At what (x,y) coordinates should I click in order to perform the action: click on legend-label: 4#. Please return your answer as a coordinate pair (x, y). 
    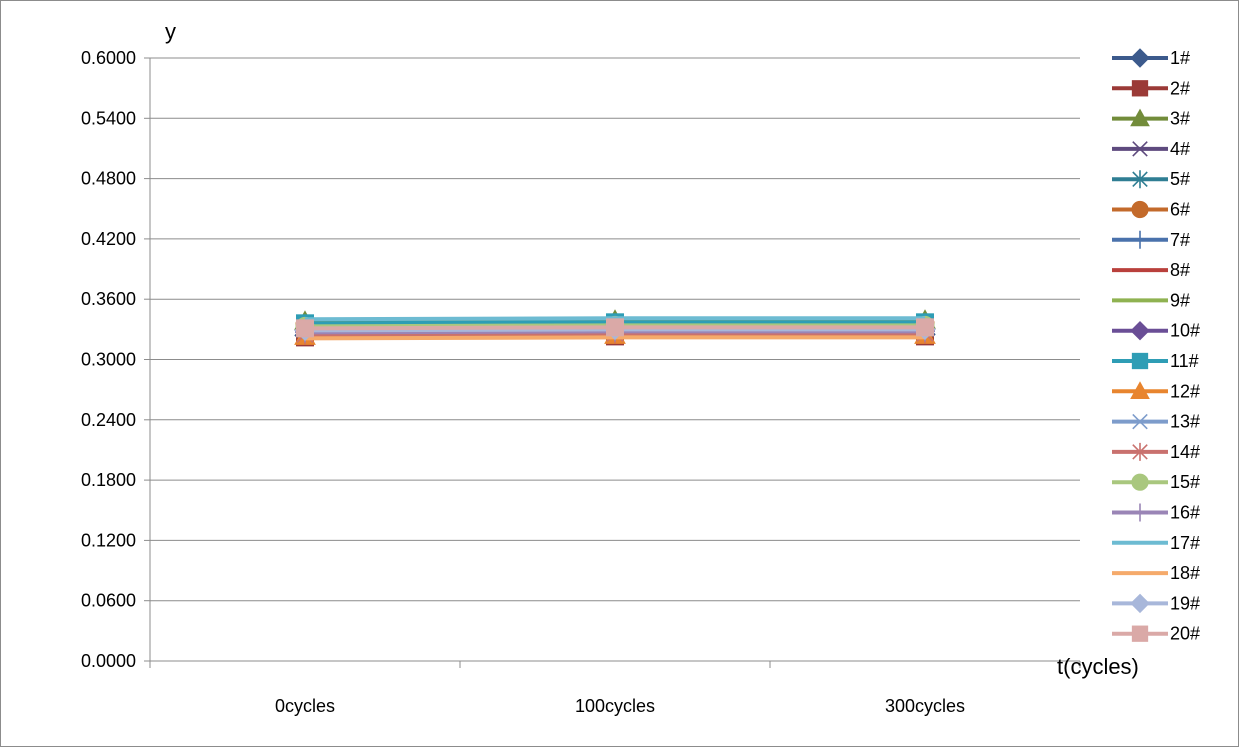
    Looking at the image, I should click on (1180, 149).